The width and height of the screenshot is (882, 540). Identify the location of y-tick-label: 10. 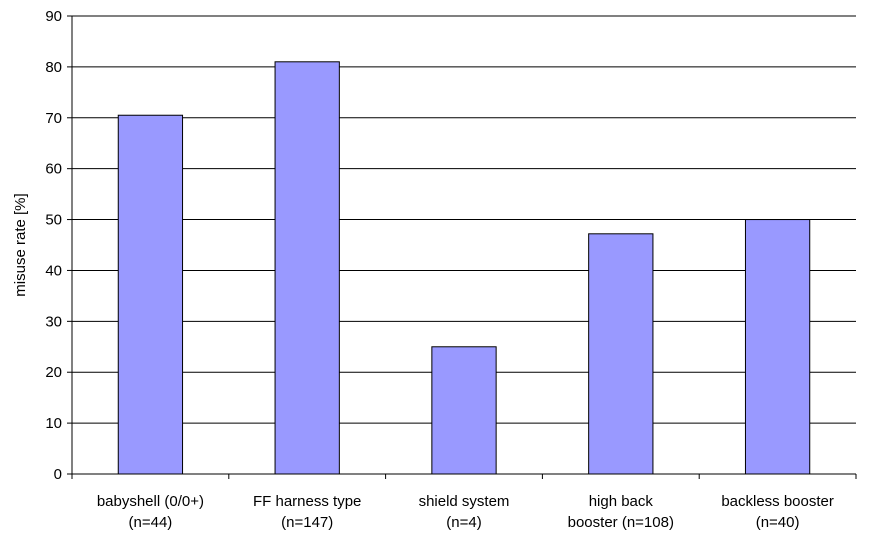
(53, 423).